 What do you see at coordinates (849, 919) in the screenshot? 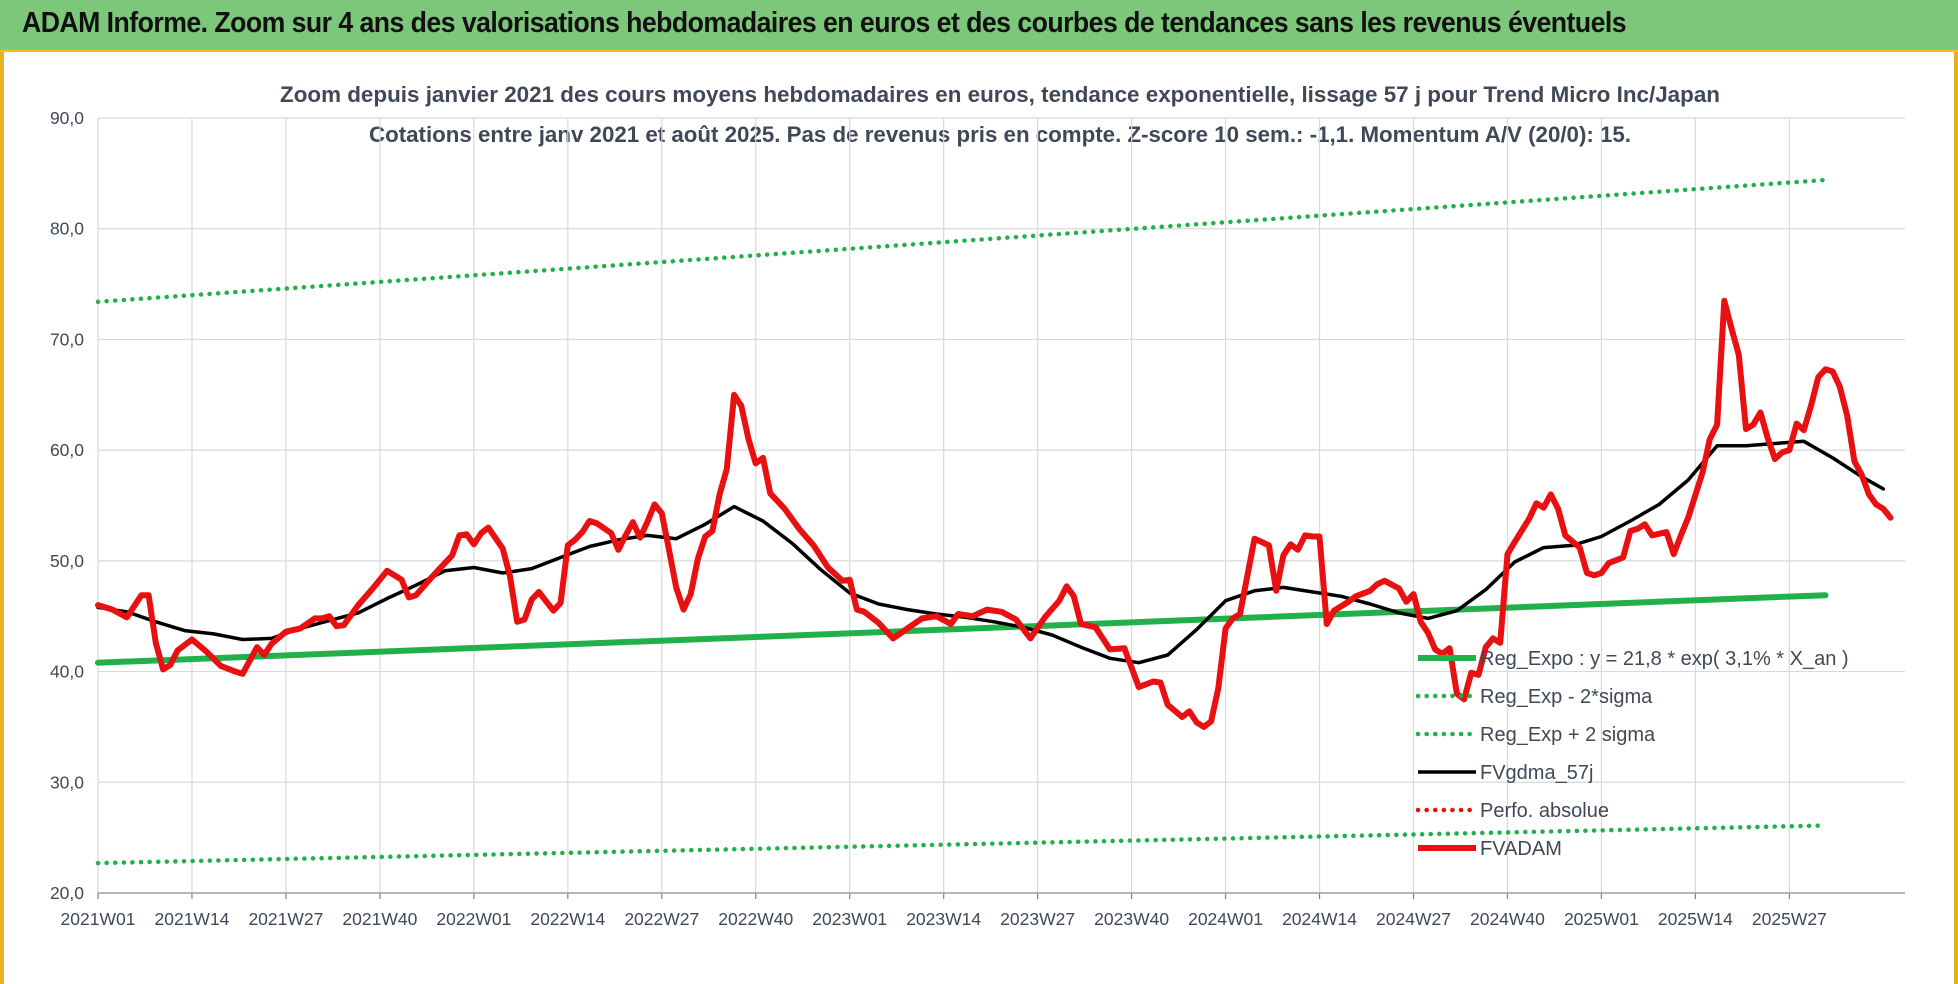
I see `x-tick-label: 2023W01` at bounding box center [849, 919].